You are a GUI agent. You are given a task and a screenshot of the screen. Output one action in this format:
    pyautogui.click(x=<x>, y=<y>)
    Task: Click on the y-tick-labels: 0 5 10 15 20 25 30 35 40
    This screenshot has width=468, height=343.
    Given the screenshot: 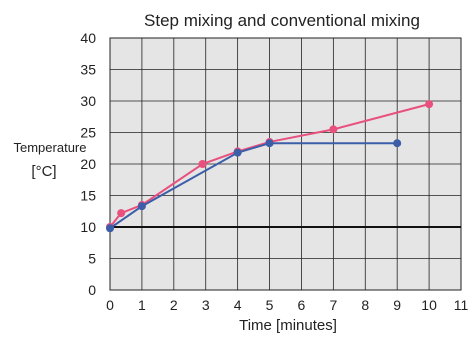 What is the action you would take?
    pyautogui.click(x=88, y=164)
    